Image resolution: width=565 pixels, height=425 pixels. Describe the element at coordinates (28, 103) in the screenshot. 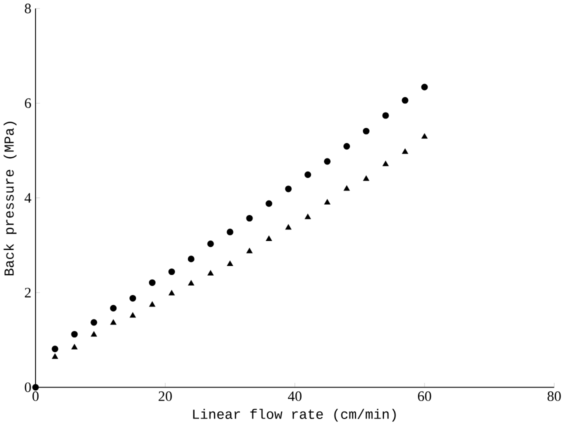

I see `y-tick-label: 6` at that location.